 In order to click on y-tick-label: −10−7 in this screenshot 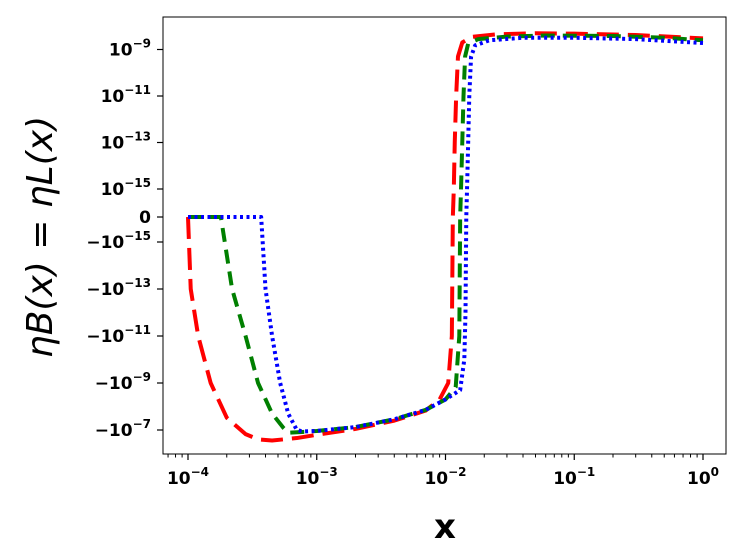, I will do `click(123, 429)`.